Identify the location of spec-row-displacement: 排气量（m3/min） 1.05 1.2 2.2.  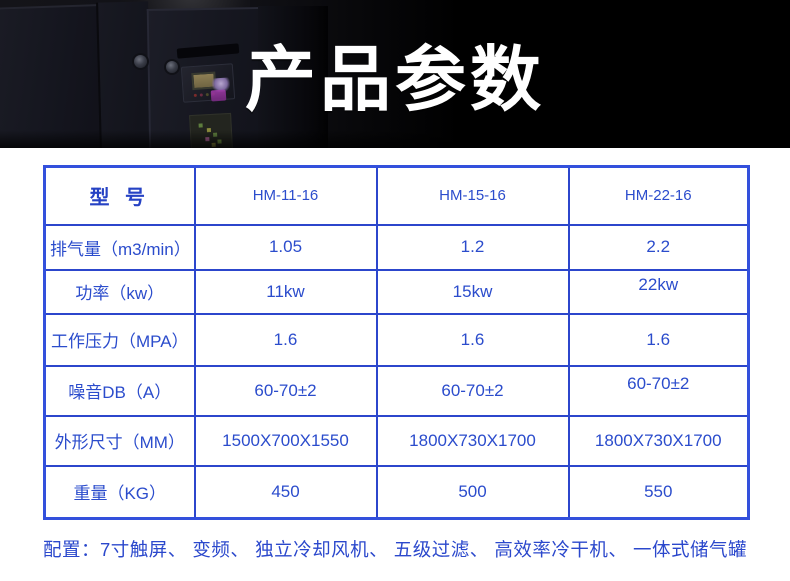
(396, 247).